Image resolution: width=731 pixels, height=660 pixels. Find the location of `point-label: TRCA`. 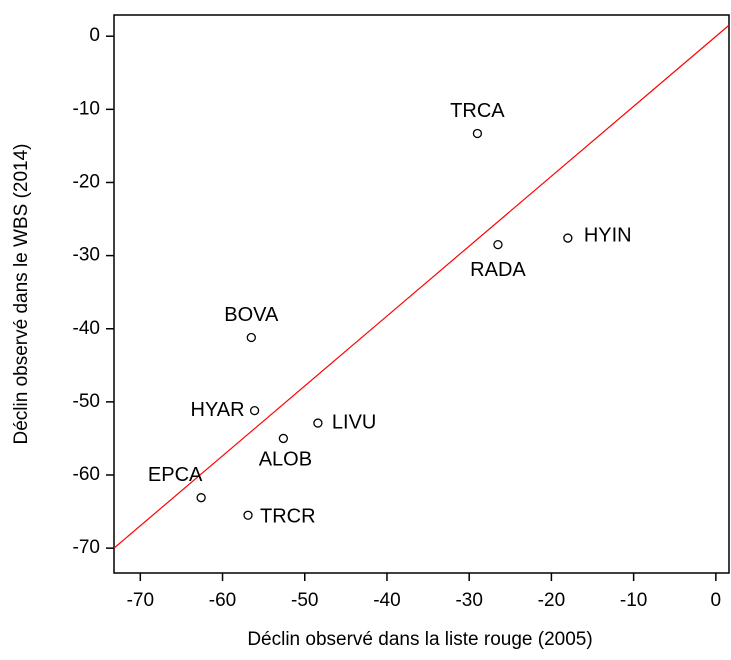

point-label: TRCA is located at coordinates (477, 111).